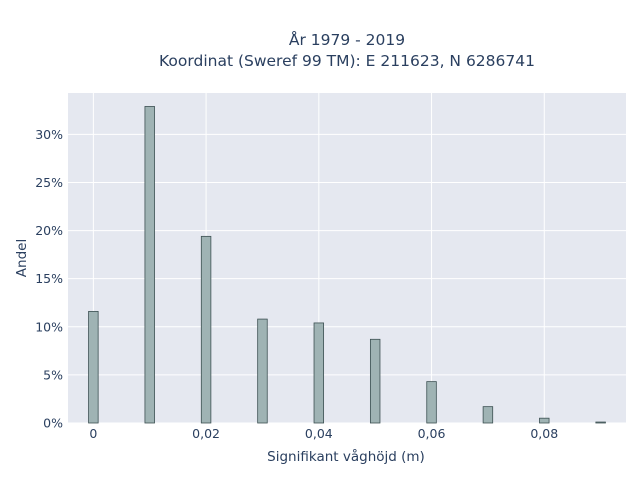 This screenshot has width=640, height=480. I want to click on y-tick-label: 20%, so click(49, 230).